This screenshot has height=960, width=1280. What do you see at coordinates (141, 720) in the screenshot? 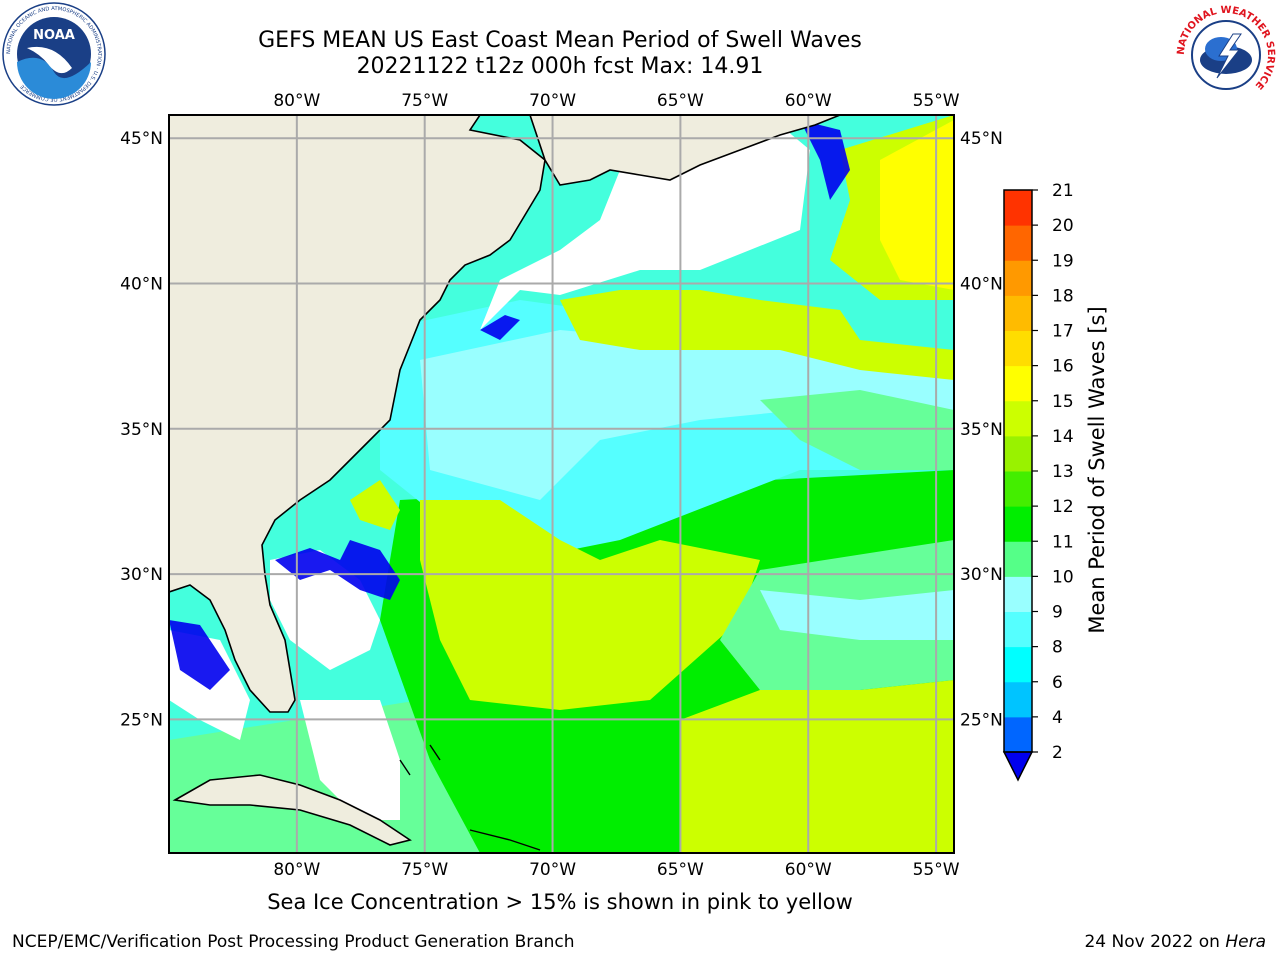
I see `lat-label-left: 25°N` at bounding box center [141, 720].